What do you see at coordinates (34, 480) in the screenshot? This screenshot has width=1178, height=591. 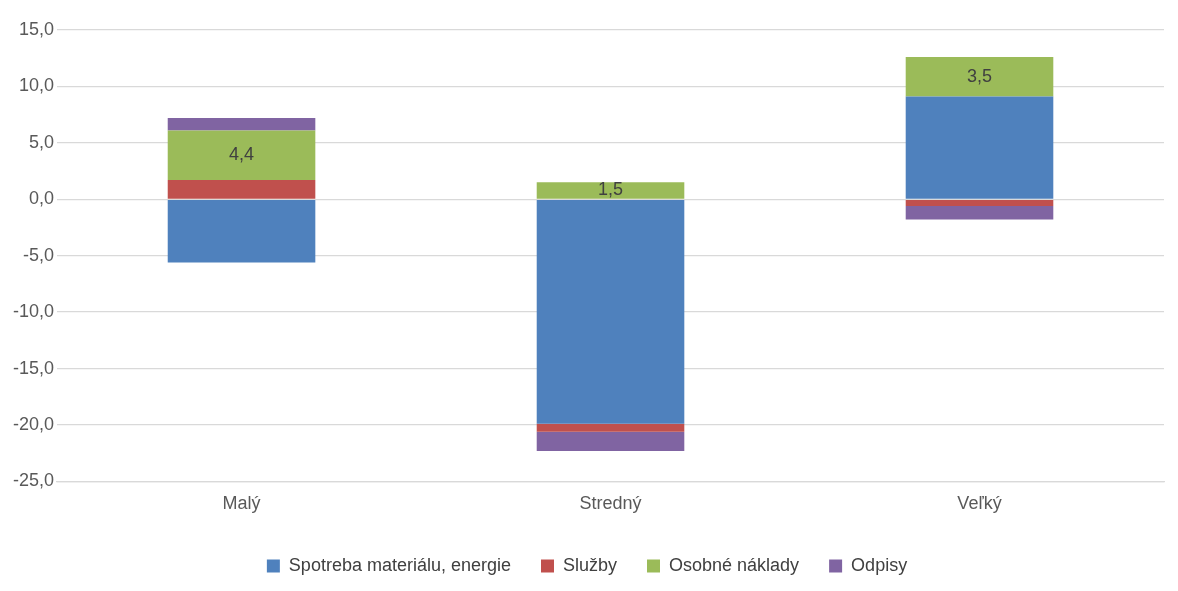 I see `y-tick-label: -25,0` at bounding box center [34, 480].